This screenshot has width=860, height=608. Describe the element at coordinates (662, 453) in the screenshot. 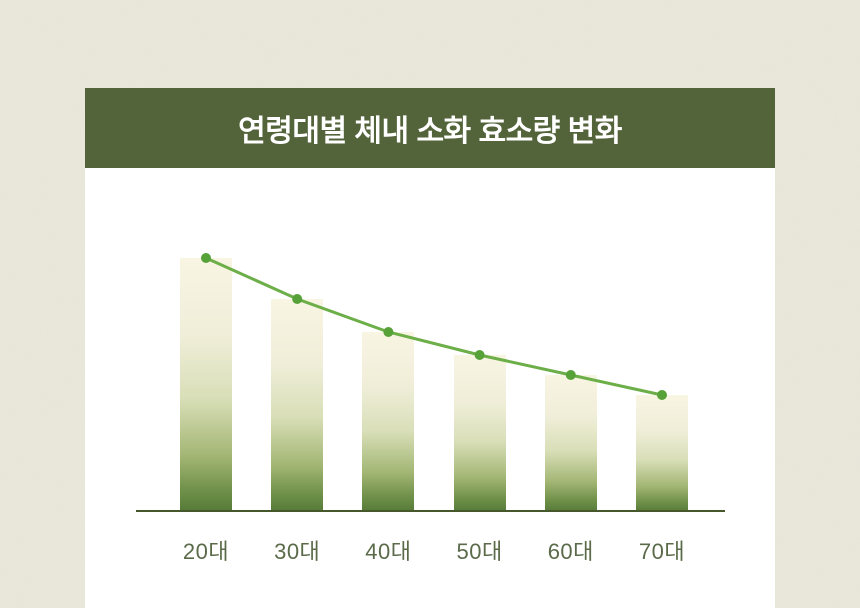

I see `bar-70대` at that location.